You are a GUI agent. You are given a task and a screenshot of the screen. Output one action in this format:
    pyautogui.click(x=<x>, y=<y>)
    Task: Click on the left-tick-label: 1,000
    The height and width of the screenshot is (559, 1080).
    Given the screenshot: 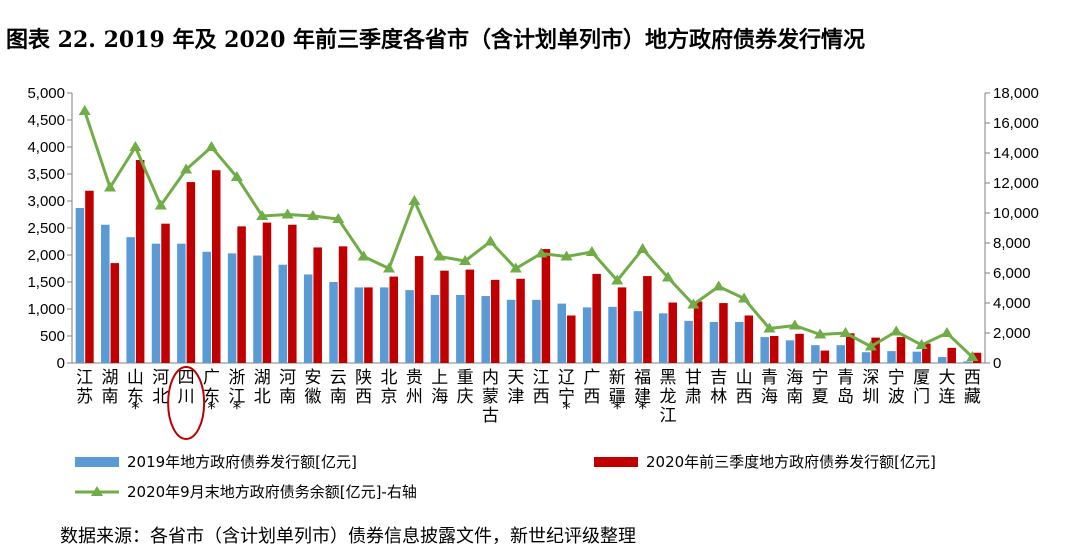 What is the action you would take?
    pyautogui.click(x=46, y=309)
    